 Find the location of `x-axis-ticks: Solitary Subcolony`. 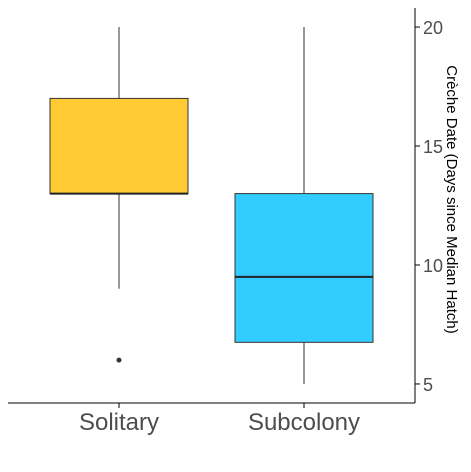

x-axis-ticks: Solitary Subcolony is located at coordinates (219, 419).